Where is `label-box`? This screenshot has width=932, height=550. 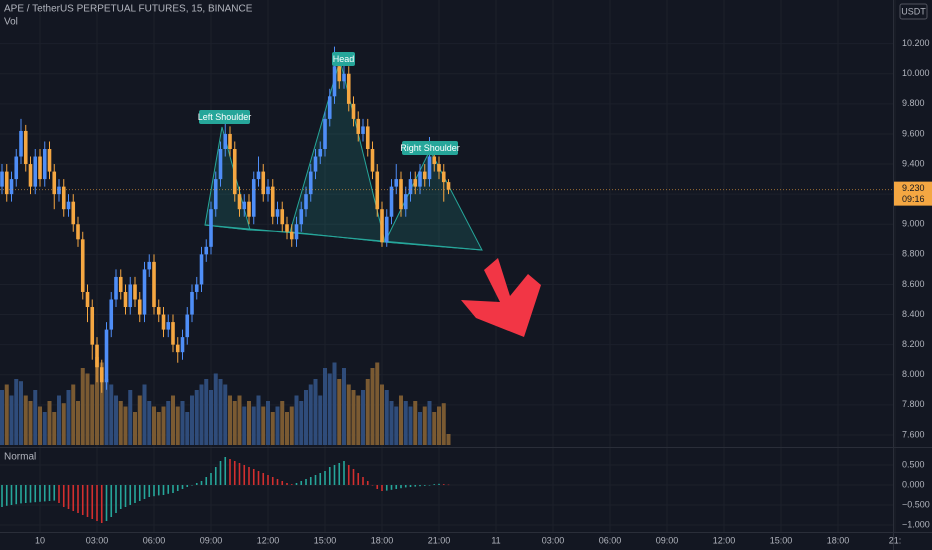
label-box is located at coordinates (343, 59).